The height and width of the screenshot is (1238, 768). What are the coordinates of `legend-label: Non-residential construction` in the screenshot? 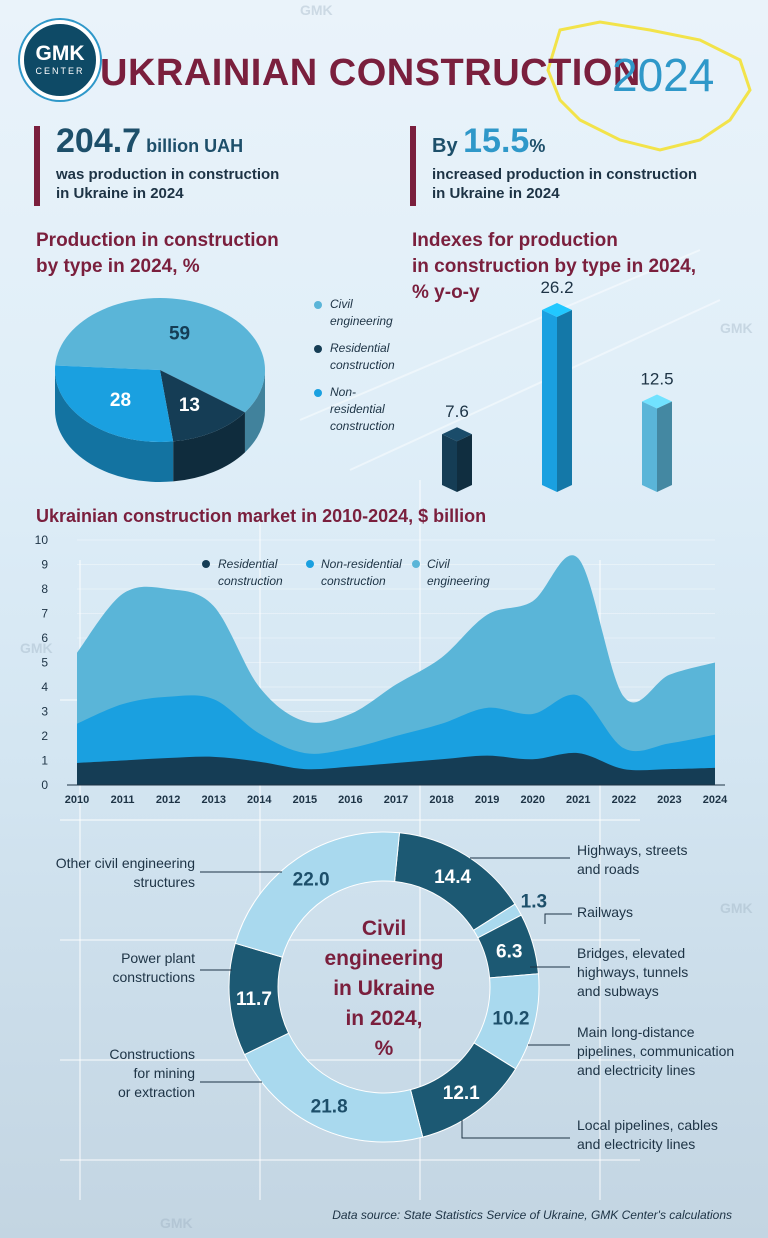 It's located at (362, 409).